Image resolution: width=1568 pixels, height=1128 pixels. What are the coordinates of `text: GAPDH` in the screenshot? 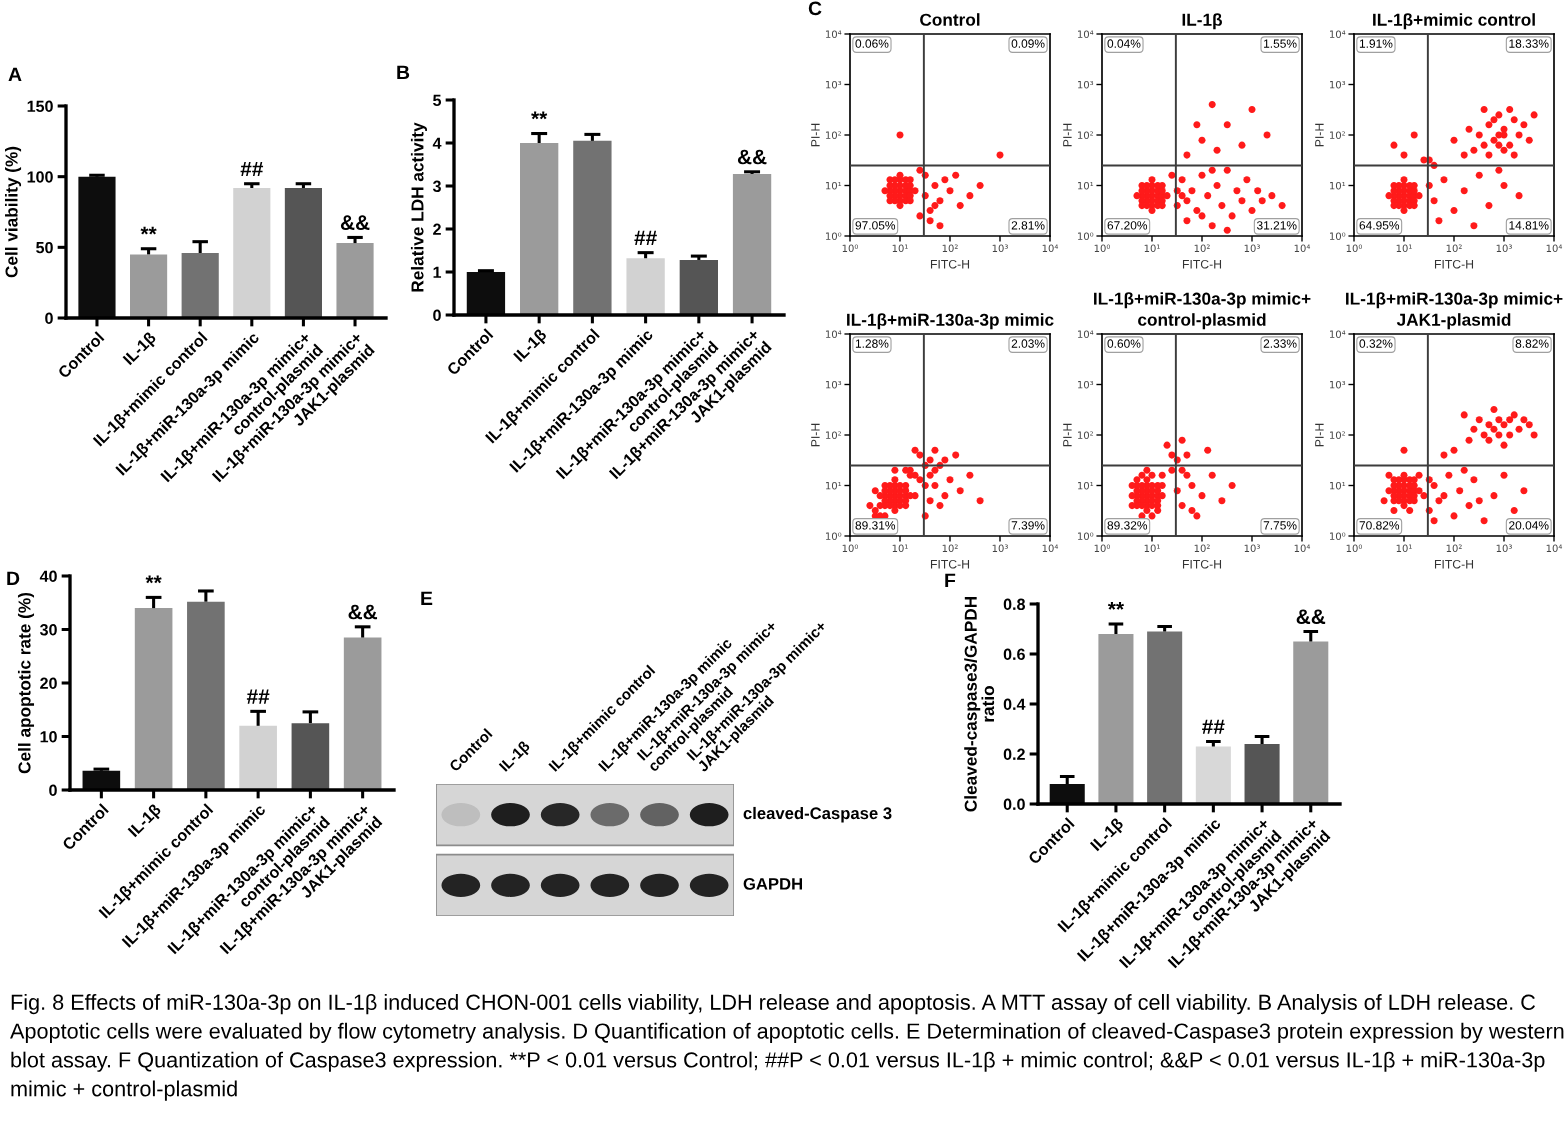 It's located at (773, 883).